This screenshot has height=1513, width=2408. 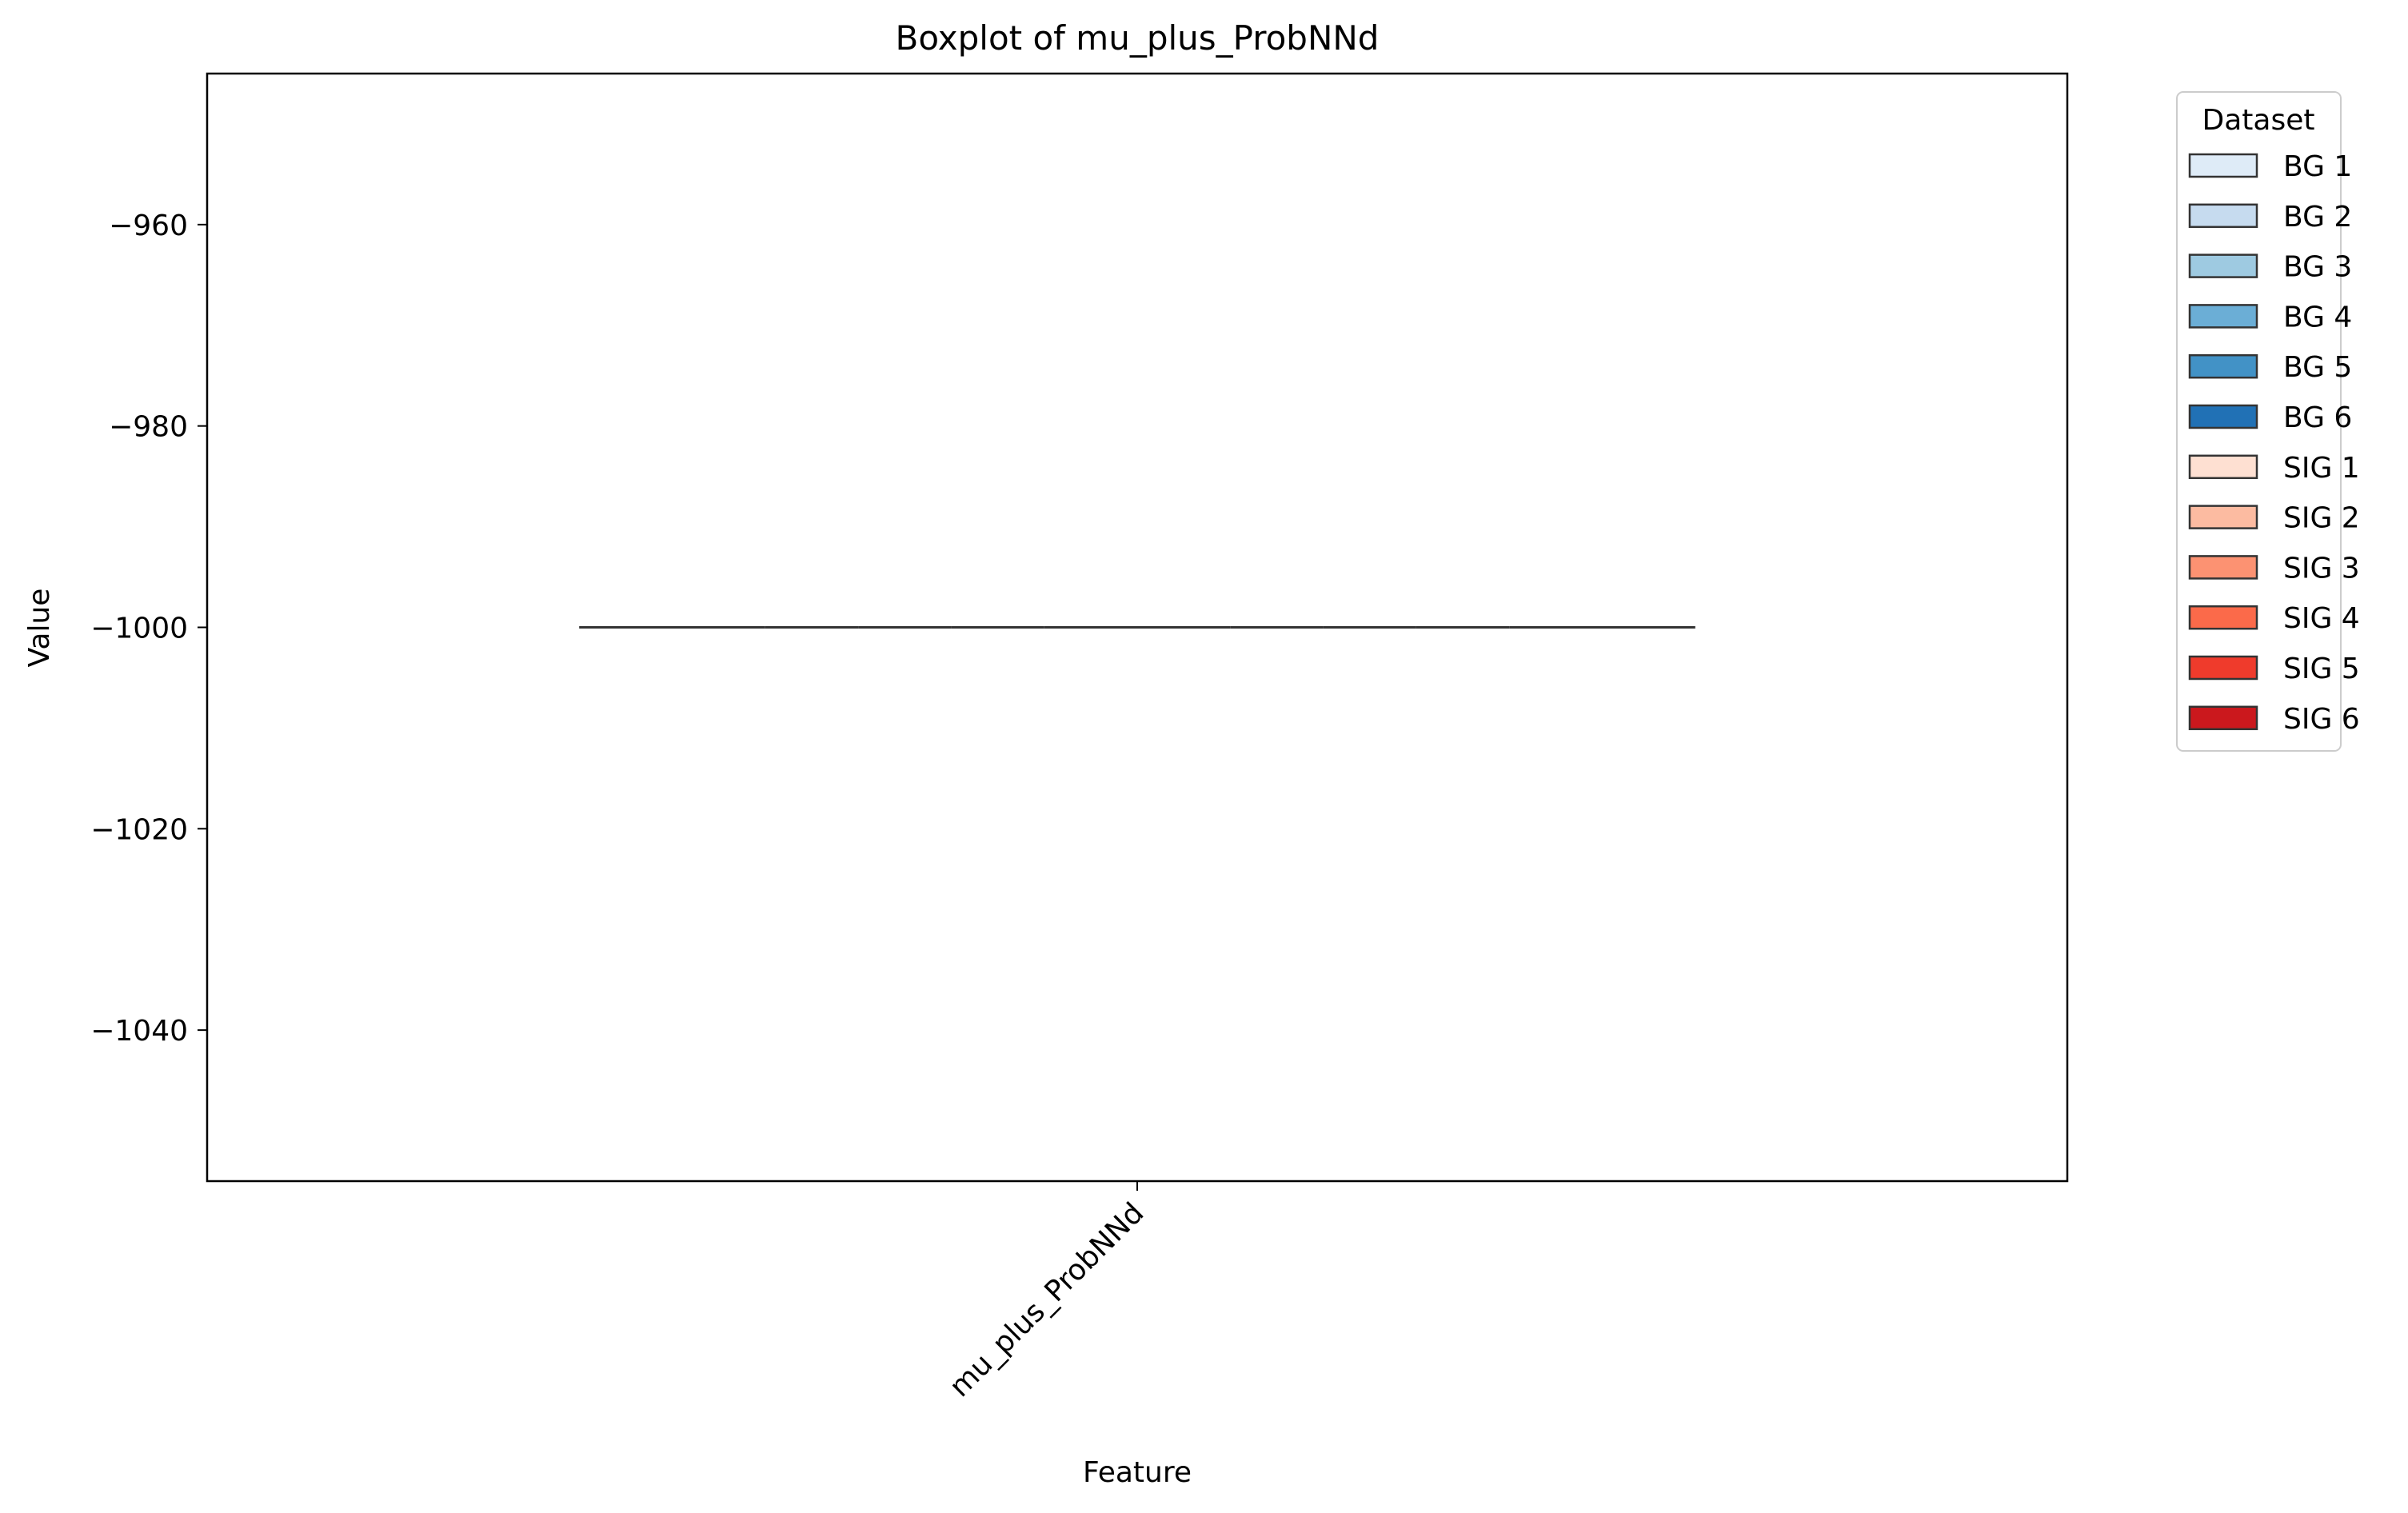 What do you see at coordinates (2321, 468) in the screenshot?
I see `legend-entry-label: SIG 1` at bounding box center [2321, 468].